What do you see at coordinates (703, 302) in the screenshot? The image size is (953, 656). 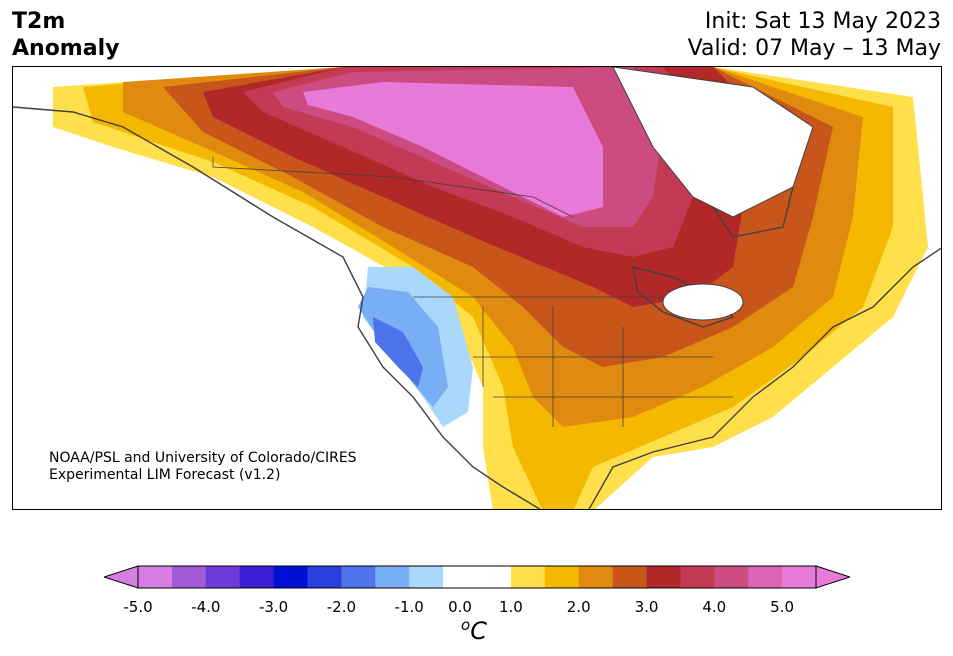 I see `great-lakes` at bounding box center [703, 302].